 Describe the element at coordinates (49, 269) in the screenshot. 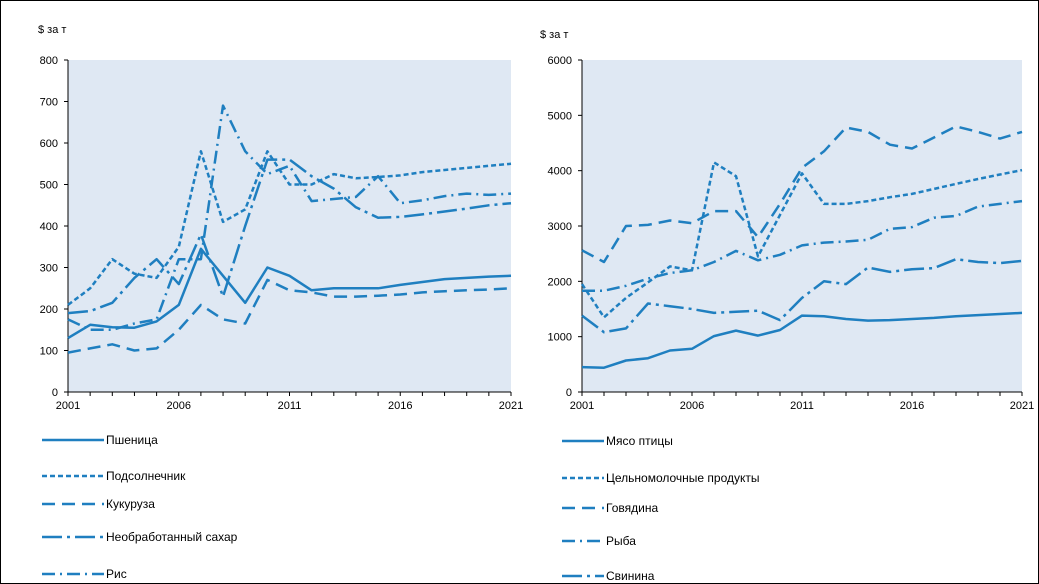

I see `y-tick-label: 300` at that location.